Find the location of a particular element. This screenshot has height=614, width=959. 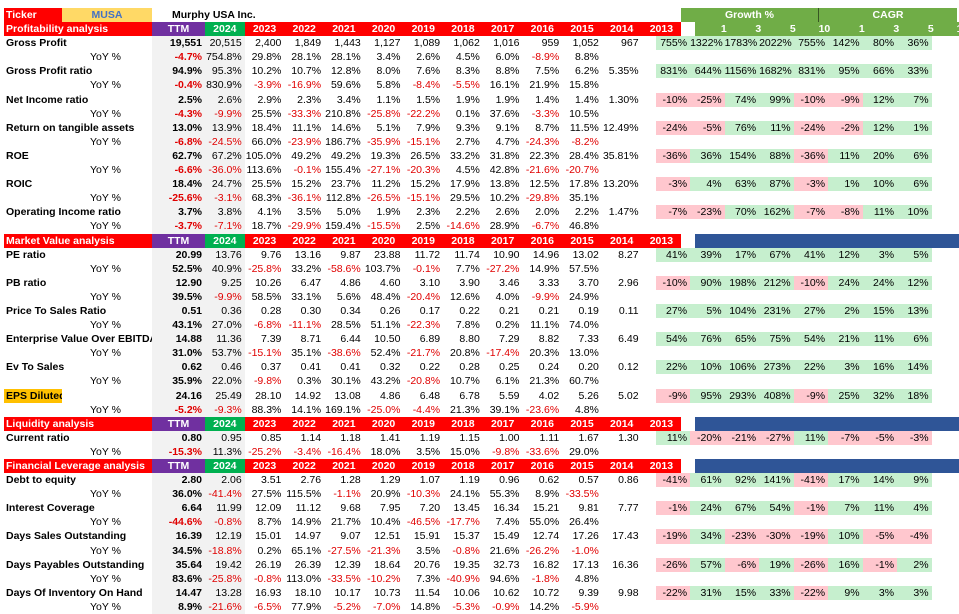

cagr-value: 66% is located at coordinates (880, 71).